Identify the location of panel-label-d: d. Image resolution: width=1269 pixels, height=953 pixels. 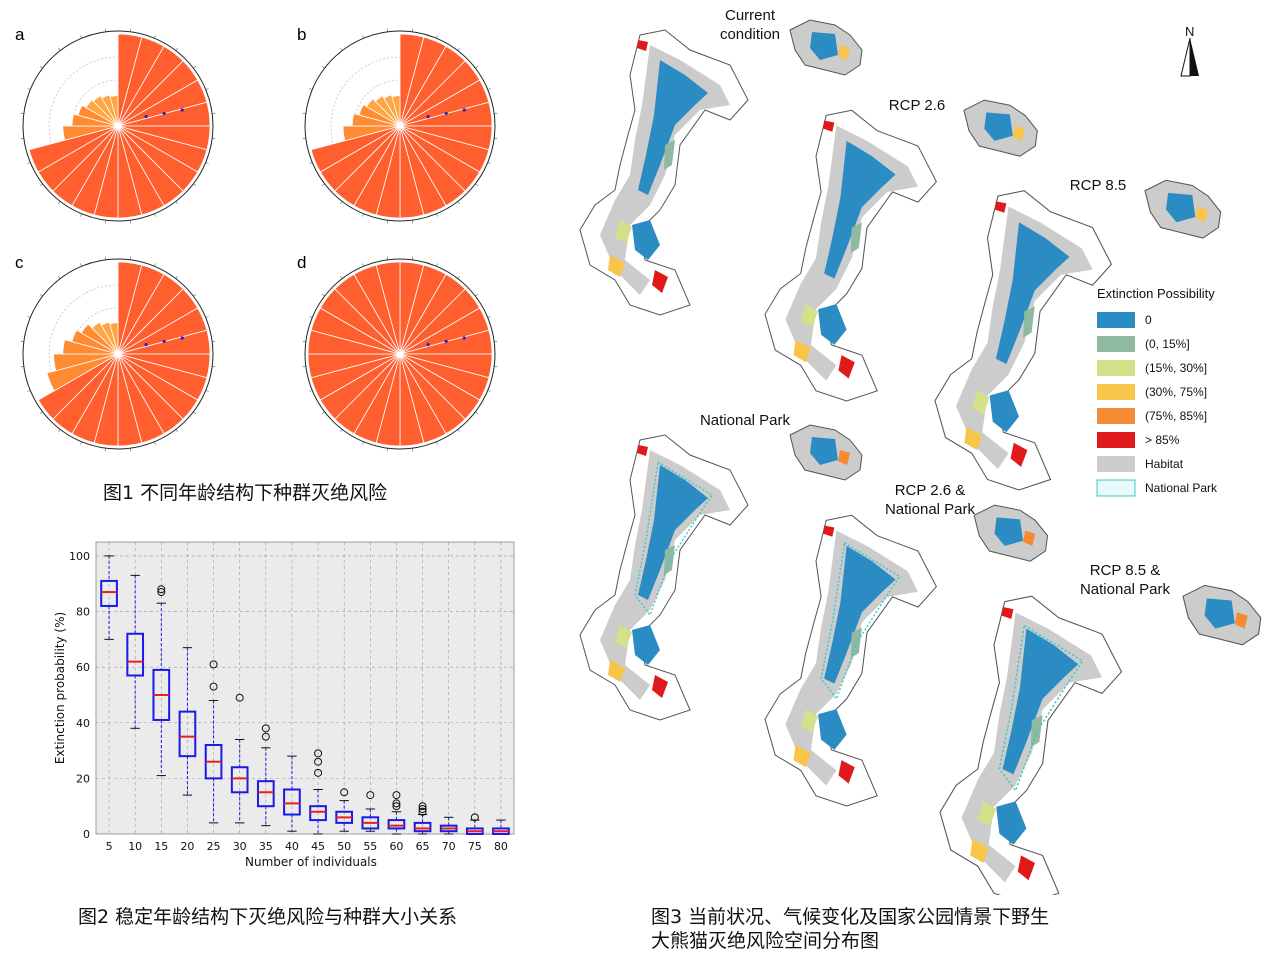
(301, 262).